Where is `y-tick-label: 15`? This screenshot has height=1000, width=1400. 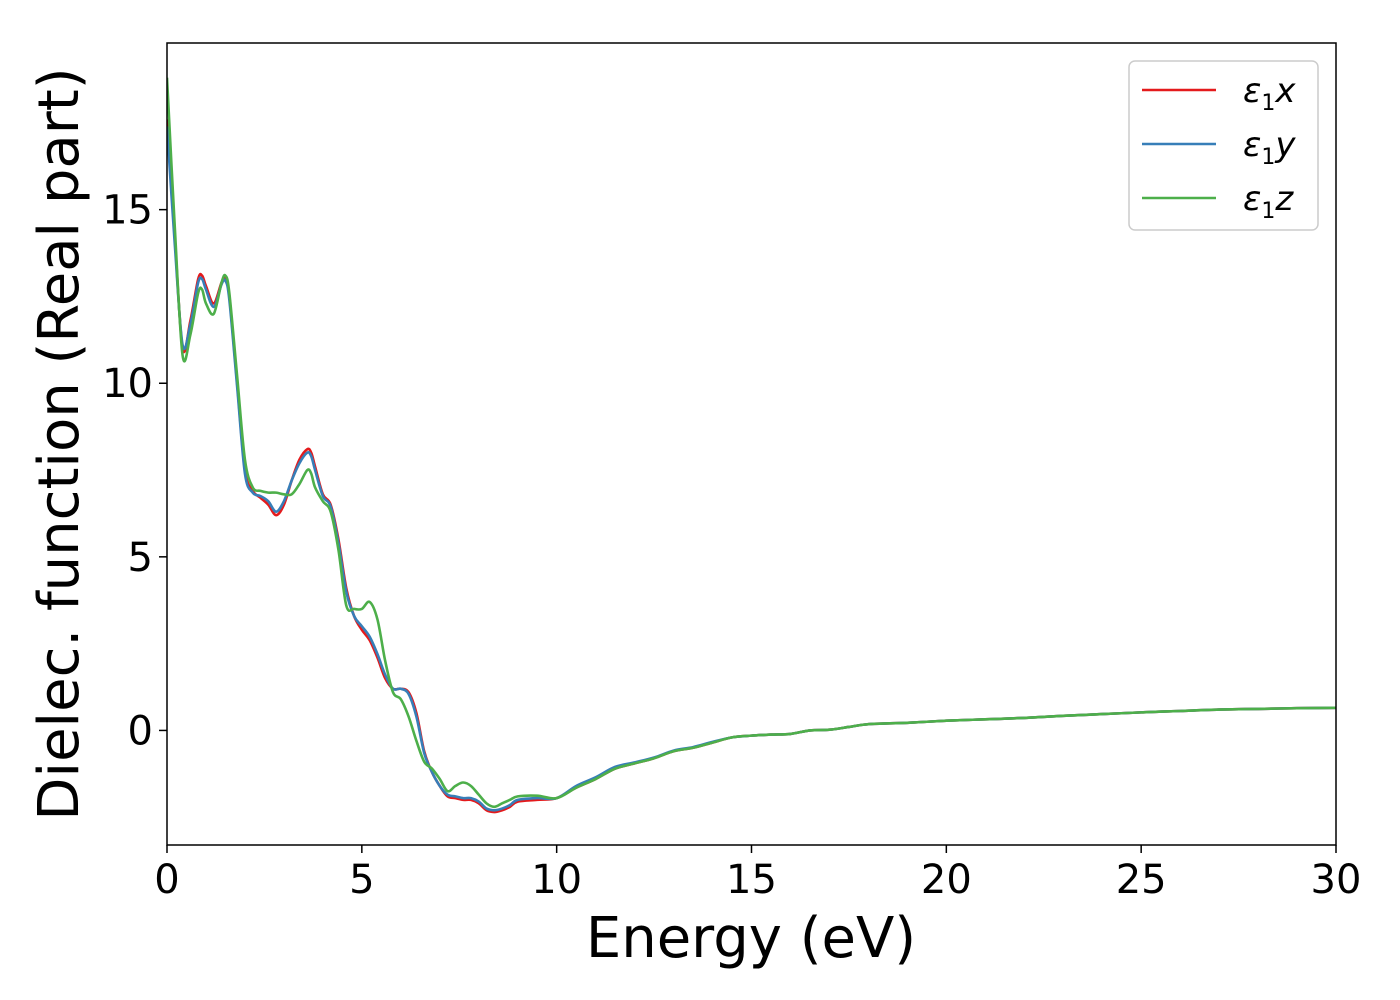 y-tick-label: 15 is located at coordinates (127, 211).